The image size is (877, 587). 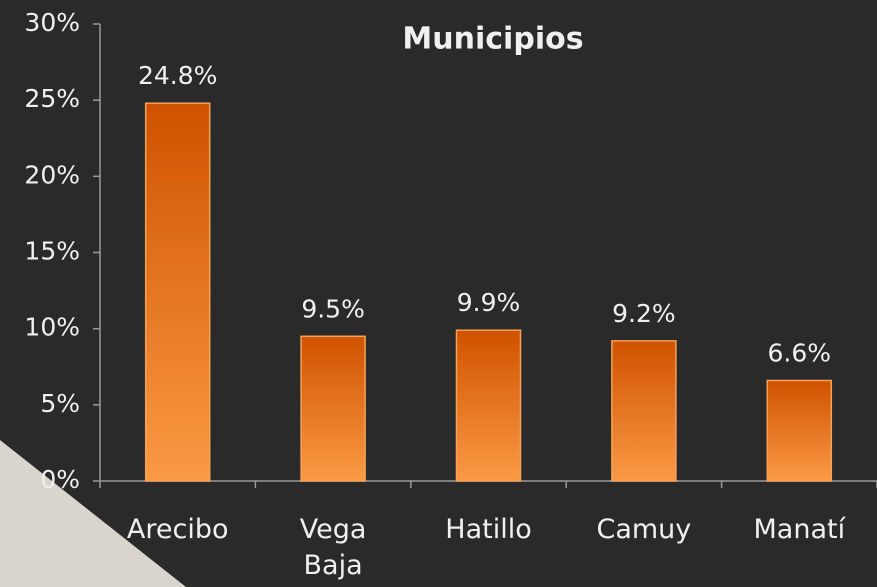 I want to click on y-tick-label: 20%, so click(x=52, y=174).